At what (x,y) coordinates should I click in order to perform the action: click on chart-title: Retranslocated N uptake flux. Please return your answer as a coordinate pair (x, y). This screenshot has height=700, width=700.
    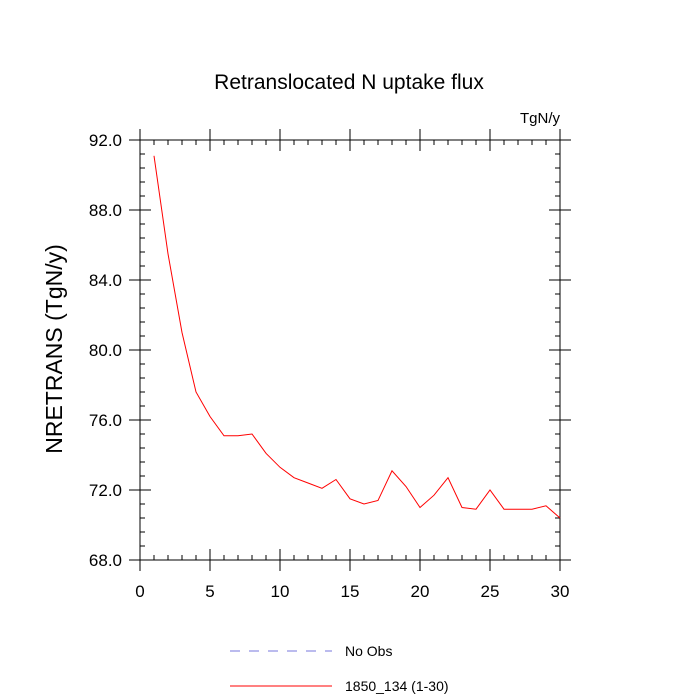
    Looking at the image, I should click on (349, 82).